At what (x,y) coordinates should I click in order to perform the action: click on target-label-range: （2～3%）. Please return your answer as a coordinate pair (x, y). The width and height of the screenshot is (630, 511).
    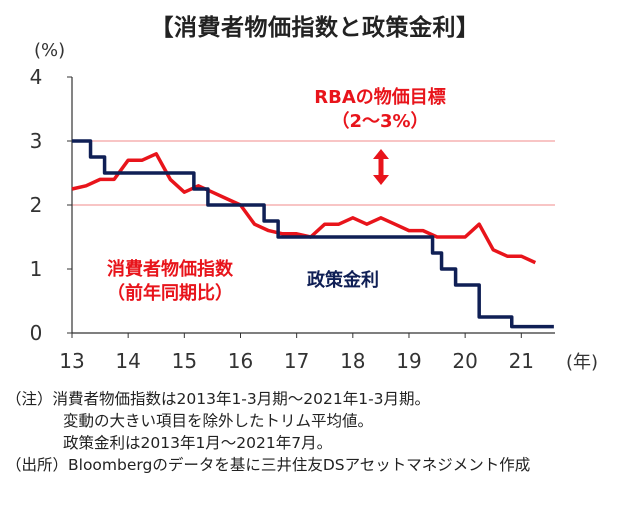
    Looking at the image, I should click on (379, 121).